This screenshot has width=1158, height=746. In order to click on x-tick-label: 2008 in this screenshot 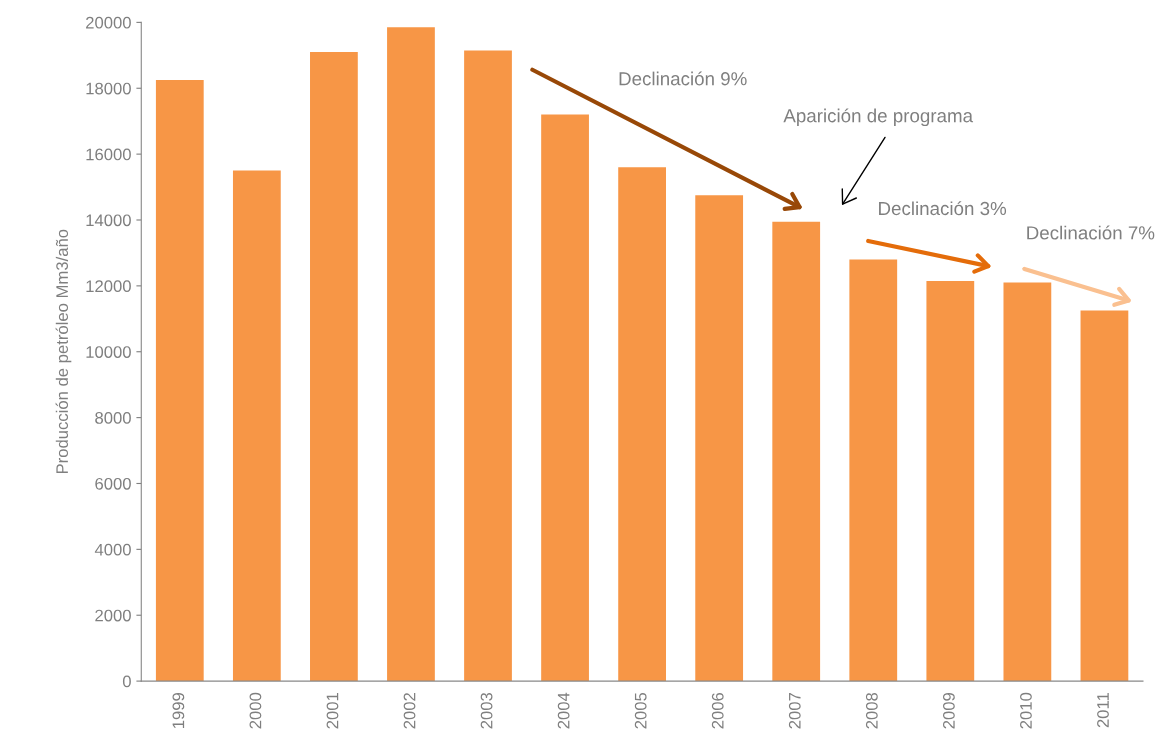, I will do `click(871, 710)`.